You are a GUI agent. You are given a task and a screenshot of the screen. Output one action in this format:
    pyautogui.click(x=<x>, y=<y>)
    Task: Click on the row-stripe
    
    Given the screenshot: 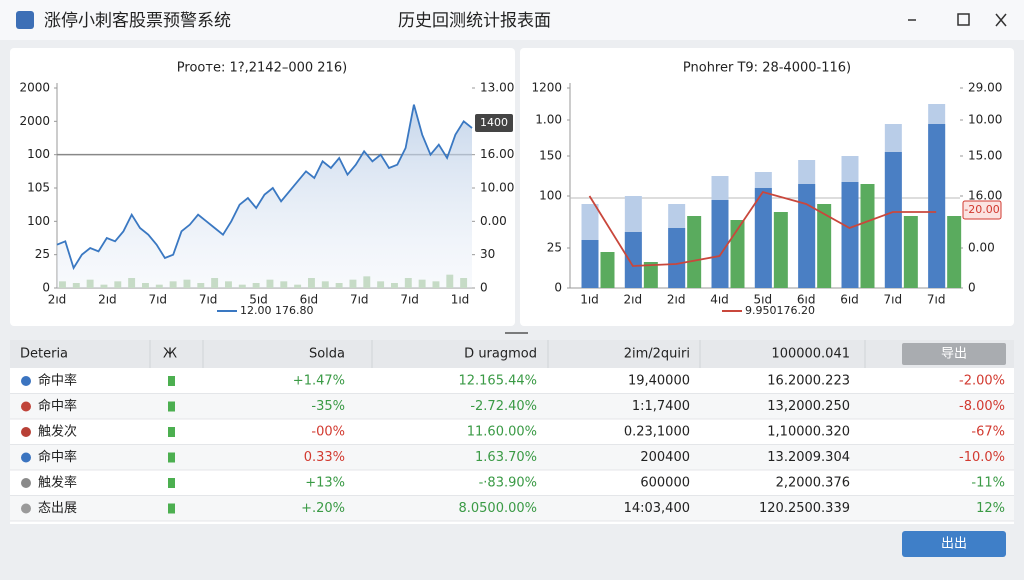 What is the action you would take?
    pyautogui.click(x=512, y=407)
    